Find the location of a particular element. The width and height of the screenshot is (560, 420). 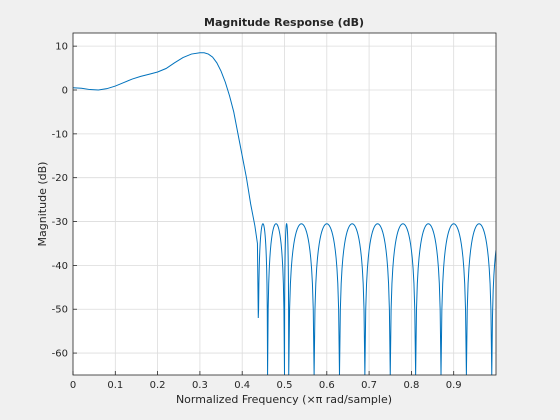

y-tick-label: -30 is located at coordinates (60, 222).